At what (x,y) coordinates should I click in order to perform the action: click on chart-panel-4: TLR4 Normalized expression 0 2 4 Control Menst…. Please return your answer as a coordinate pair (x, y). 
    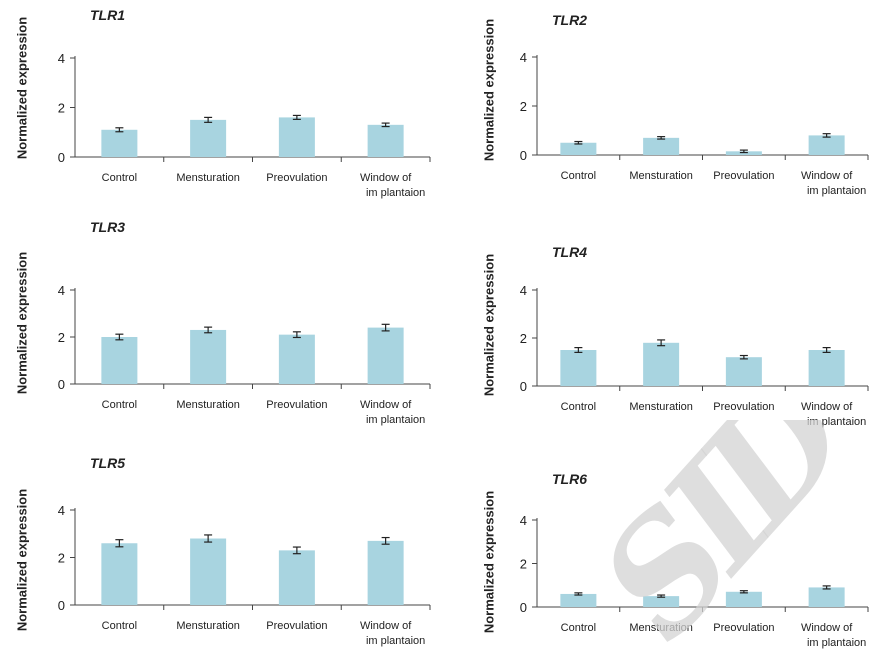
    Looking at the image, I should click on (675, 336).